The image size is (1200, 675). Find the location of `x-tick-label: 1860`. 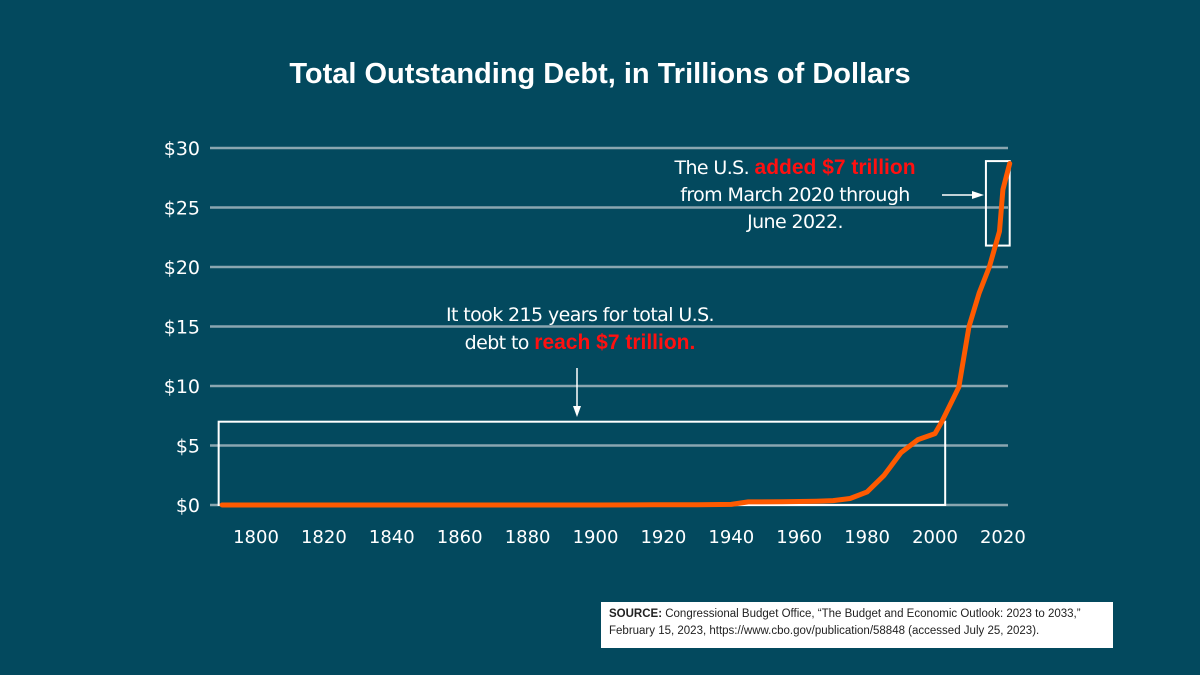

x-tick-label: 1860 is located at coordinates (460, 537).